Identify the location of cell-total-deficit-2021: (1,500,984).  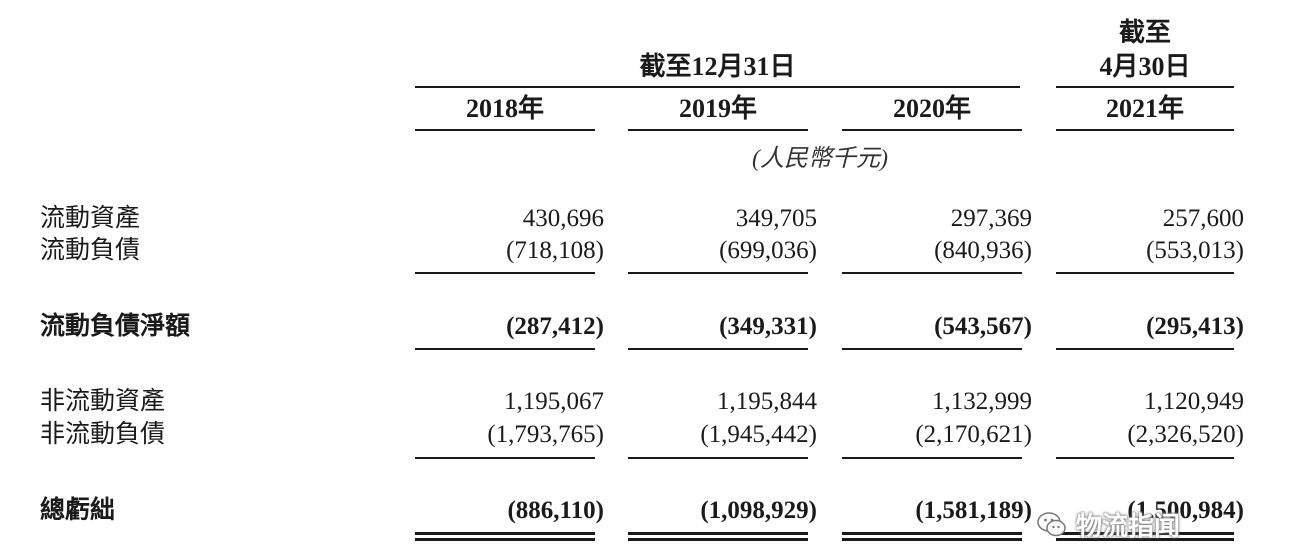
(1185, 510).